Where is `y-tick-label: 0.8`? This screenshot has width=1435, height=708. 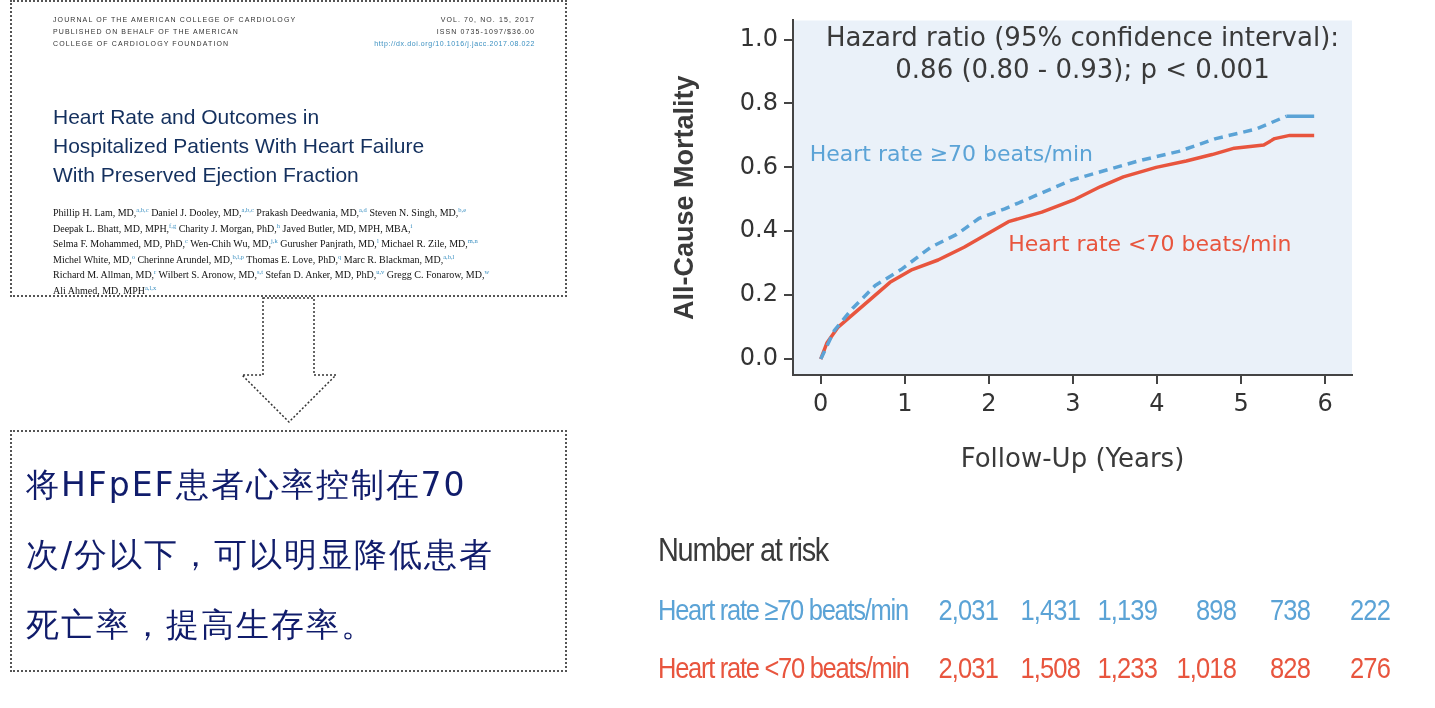
y-tick-label: 0.8 is located at coordinates (758, 101).